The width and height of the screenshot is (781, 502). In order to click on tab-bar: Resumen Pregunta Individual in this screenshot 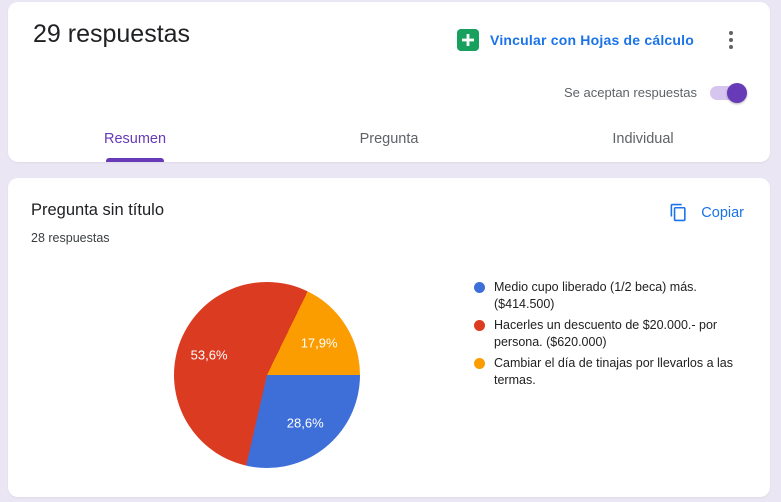, I will do `click(389, 139)`.